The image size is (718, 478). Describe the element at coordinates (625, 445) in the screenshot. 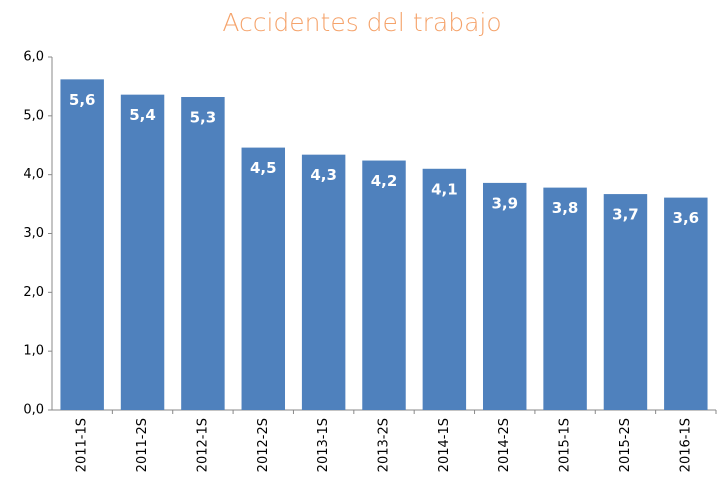

I see `x-tick-label: 2015-2S` at that location.